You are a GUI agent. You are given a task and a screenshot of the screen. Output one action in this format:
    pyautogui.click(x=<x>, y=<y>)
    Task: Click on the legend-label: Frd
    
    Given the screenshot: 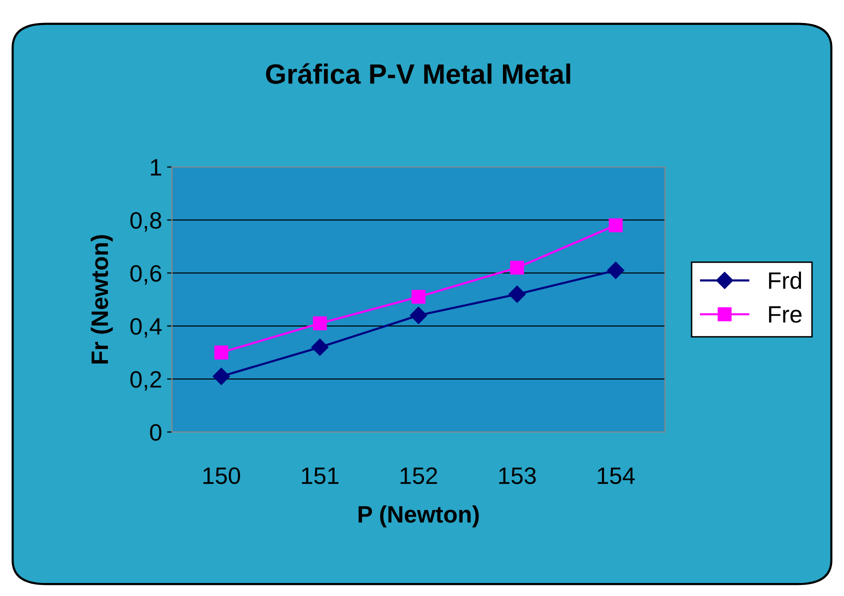 What is the action you would take?
    pyautogui.click(x=785, y=280)
    